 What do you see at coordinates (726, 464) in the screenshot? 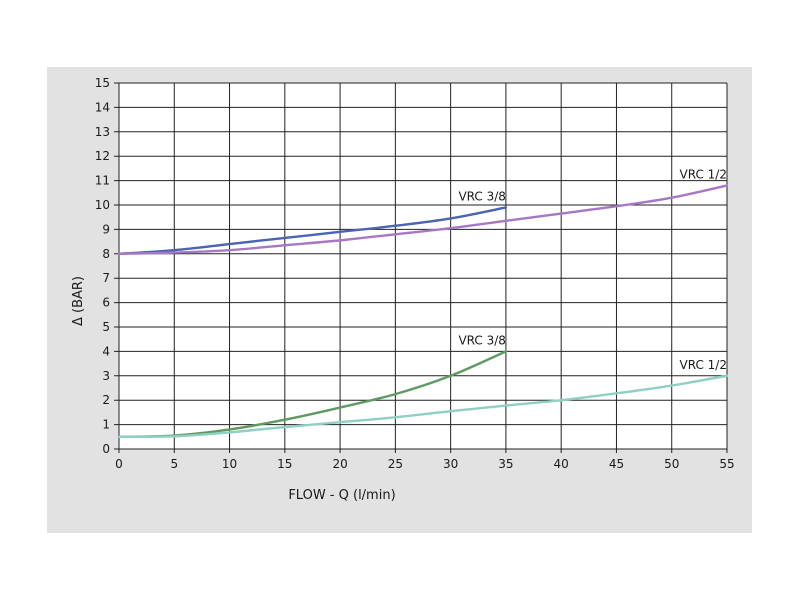
I see `x-tick-label: 55` at bounding box center [726, 464].